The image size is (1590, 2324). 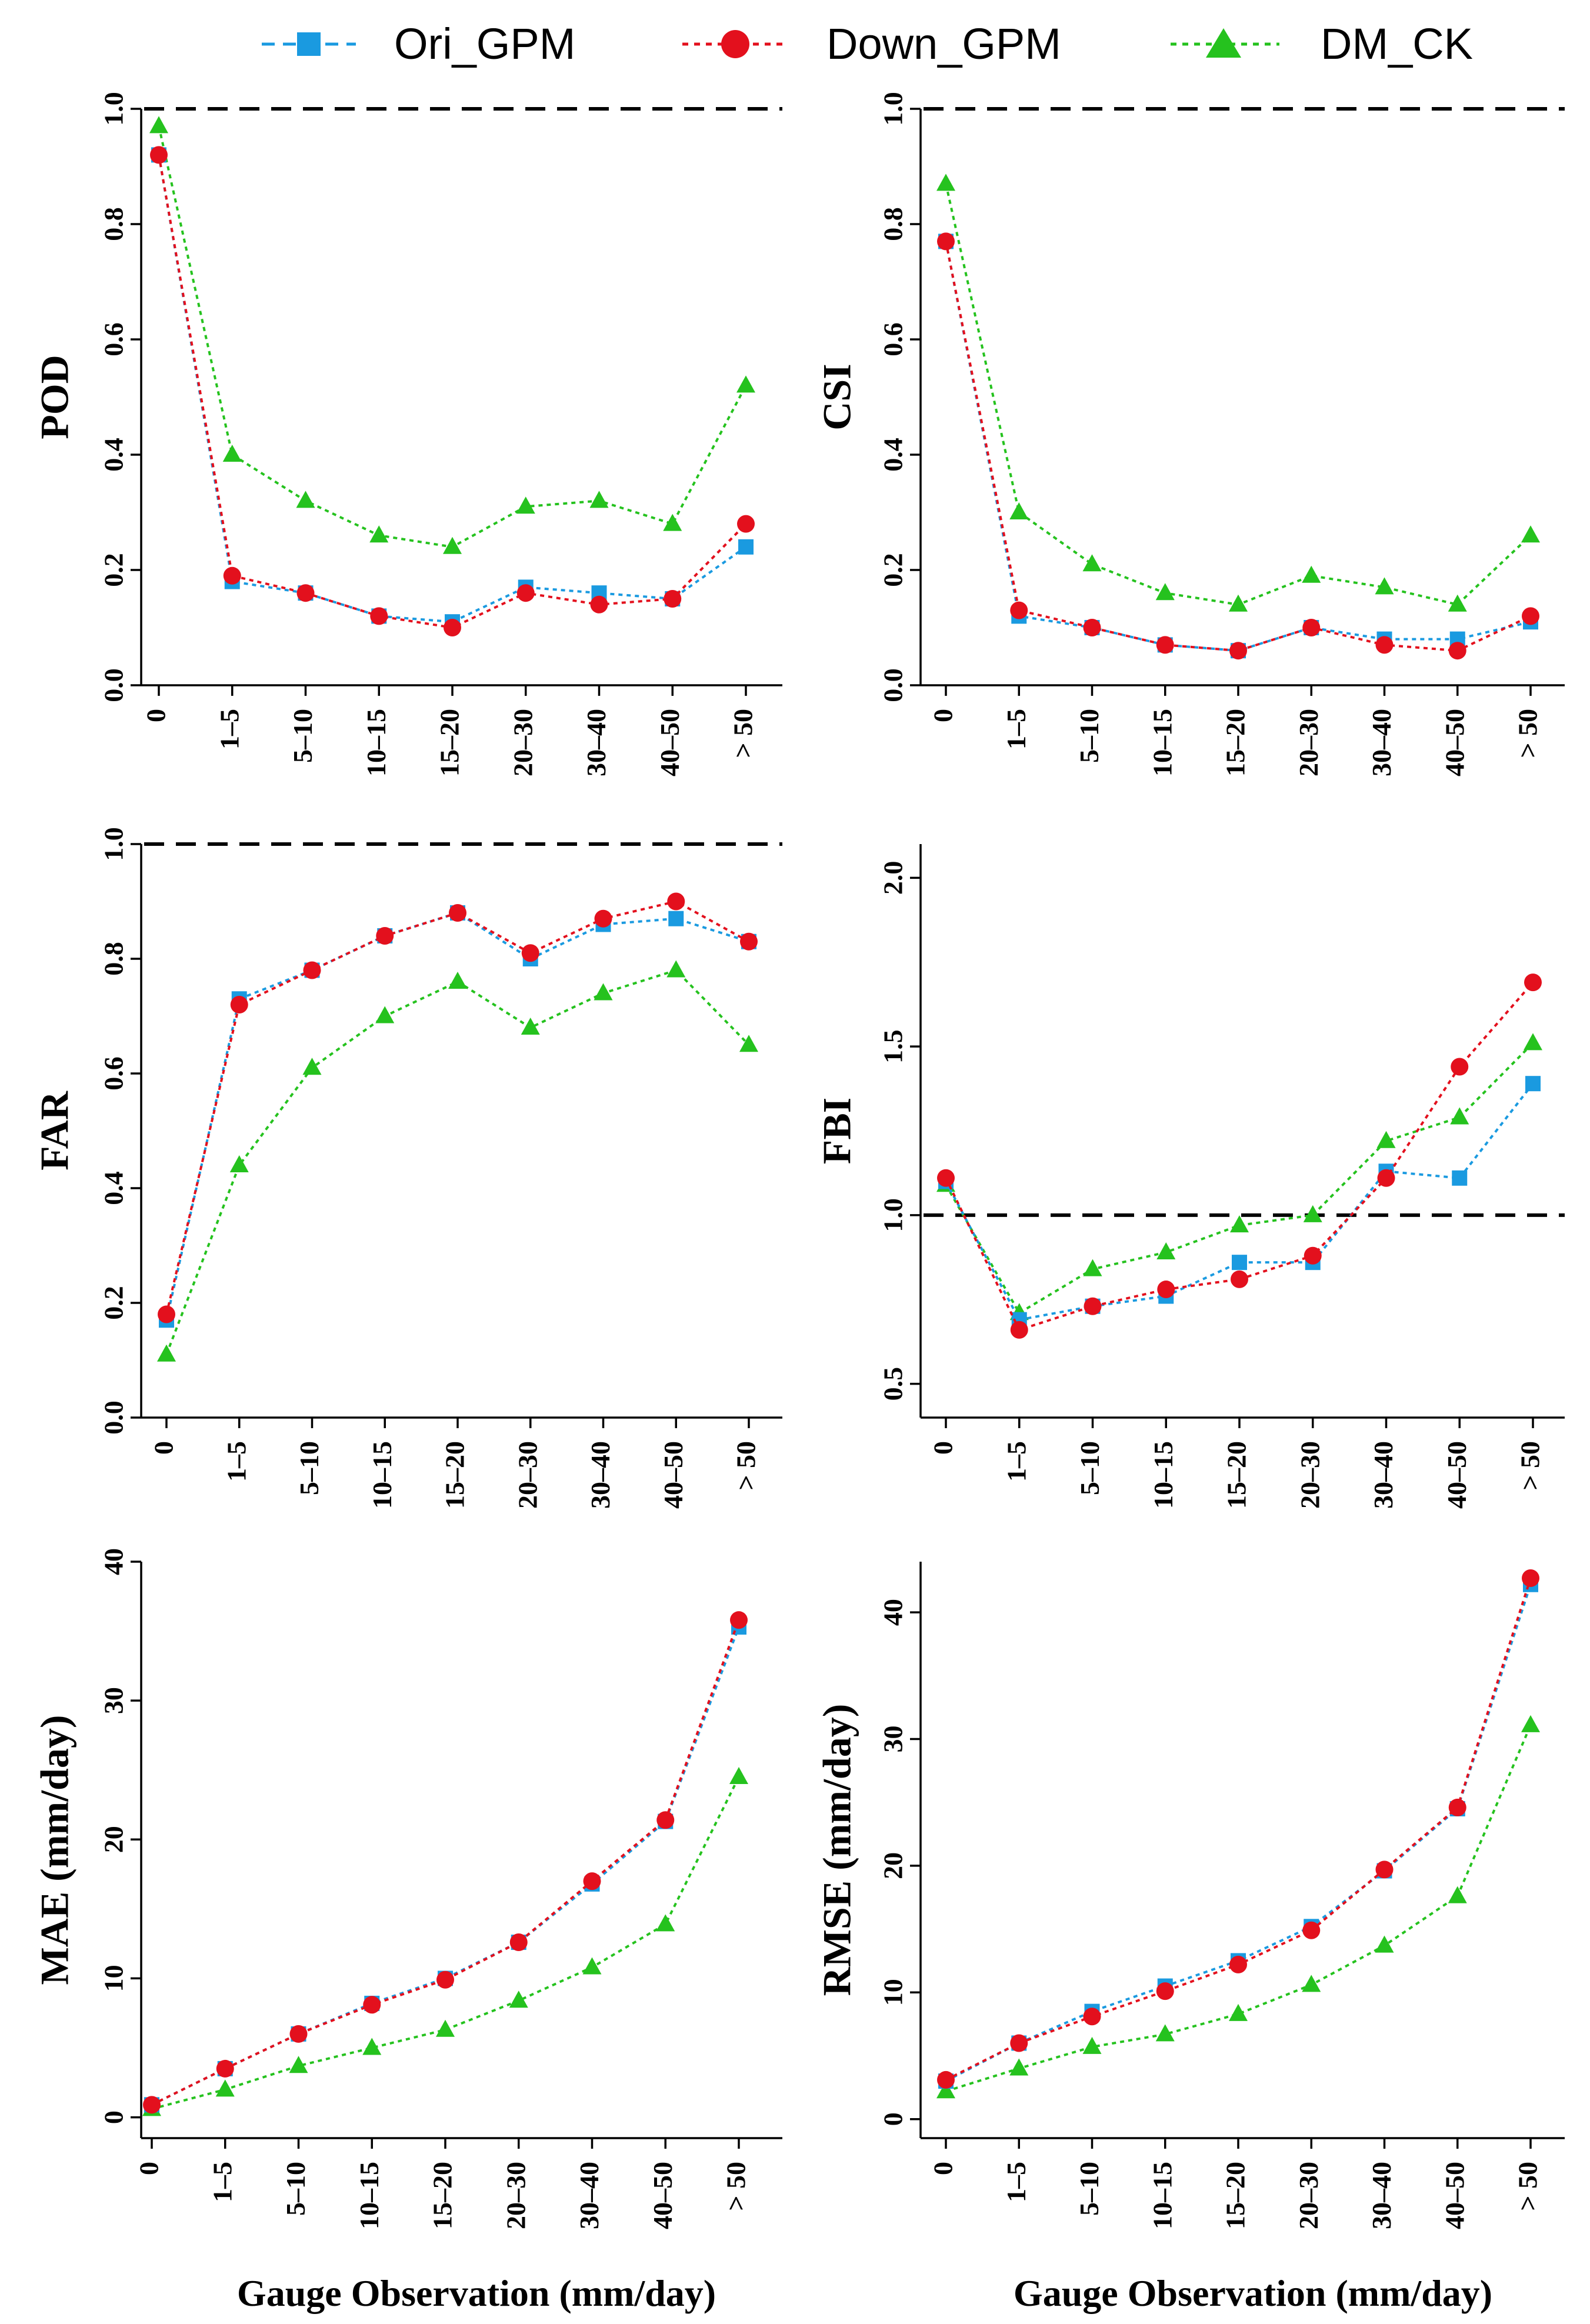 I want to click on csi-x-tick-label: 30–40, so click(x=1381, y=743).